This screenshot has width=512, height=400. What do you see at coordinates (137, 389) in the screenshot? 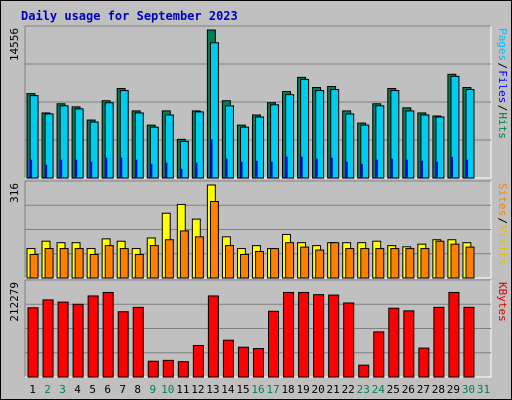
I see `x-tick-label-day-8: 8` at bounding box center [137, 389].